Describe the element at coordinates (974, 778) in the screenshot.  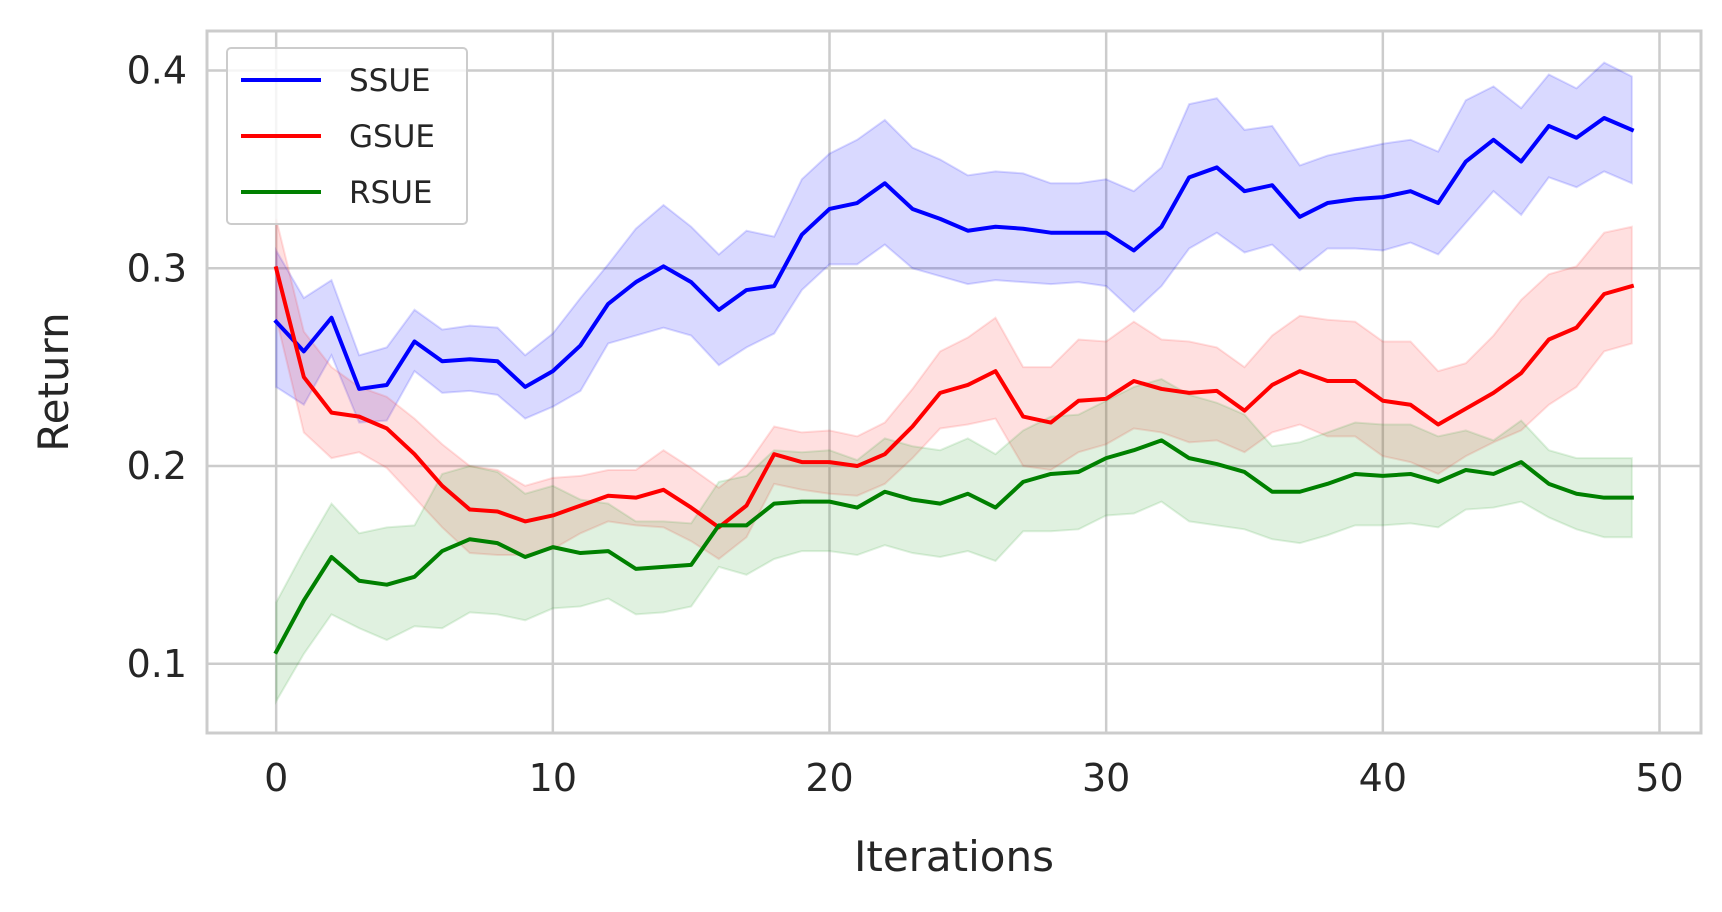
I see `x-axis-ticks: 0 10 20 30 40 50` at that location.